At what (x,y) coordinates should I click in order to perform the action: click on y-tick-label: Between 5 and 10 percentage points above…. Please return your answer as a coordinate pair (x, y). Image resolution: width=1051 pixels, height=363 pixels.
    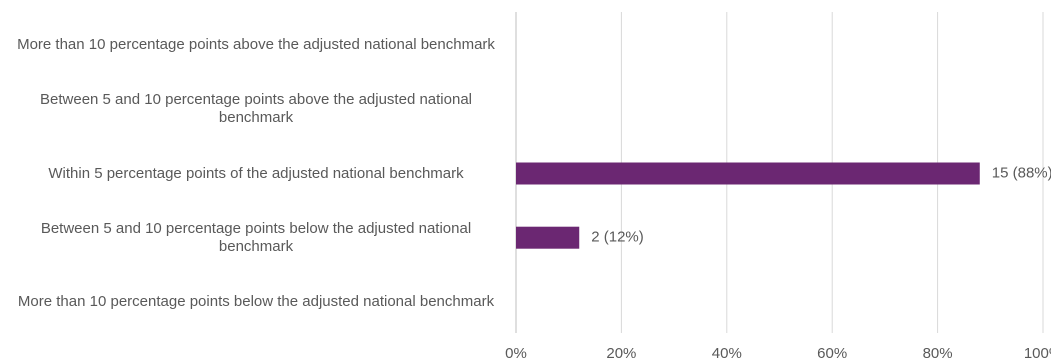
    Looking at the image, I should click on (256, 109).